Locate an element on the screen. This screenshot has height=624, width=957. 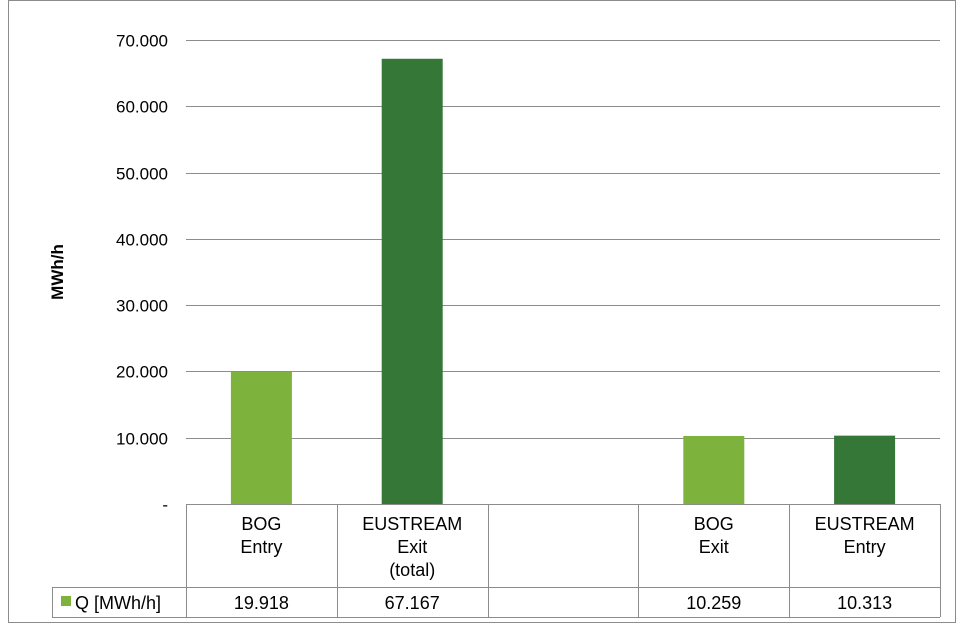
y-tick-label: 10.000 is located at coordinates (142, 439).